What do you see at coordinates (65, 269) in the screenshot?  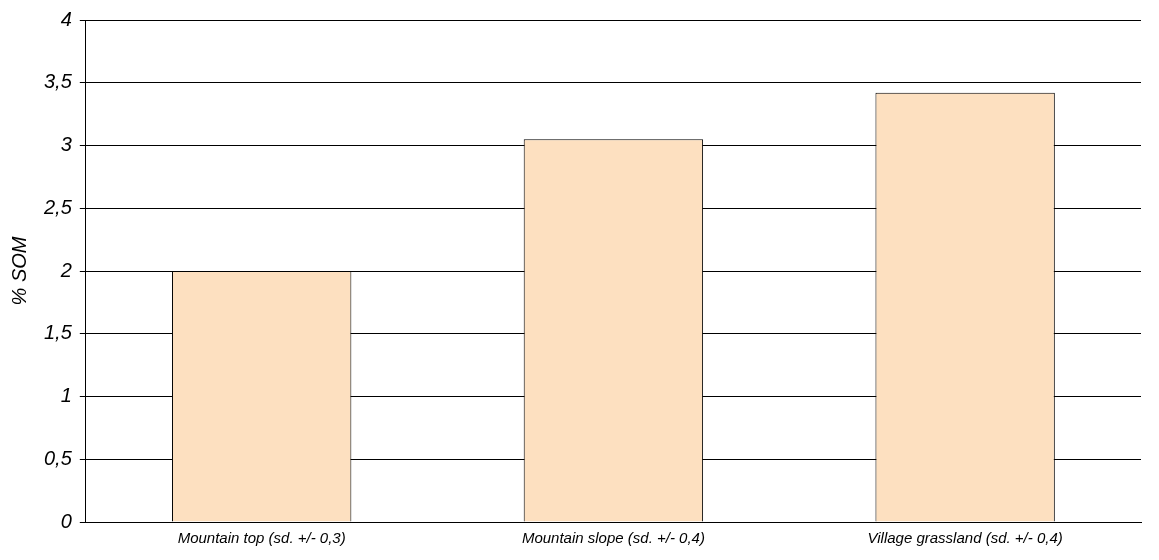 I see `y-tick-label: 2` at bounding box center [65, 269].